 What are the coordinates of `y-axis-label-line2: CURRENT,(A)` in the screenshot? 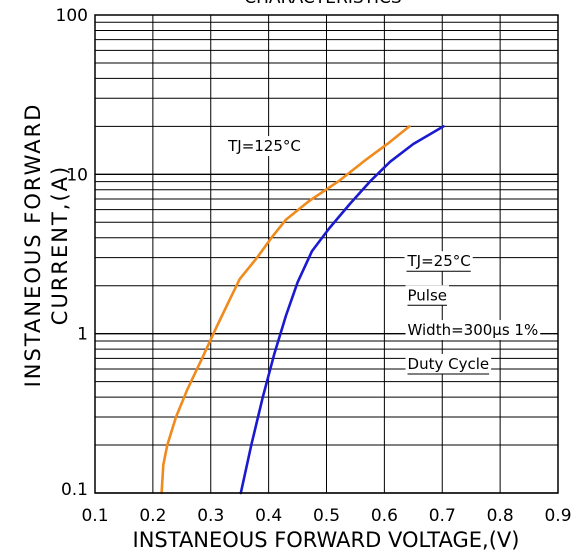 It's located at (60, 245).